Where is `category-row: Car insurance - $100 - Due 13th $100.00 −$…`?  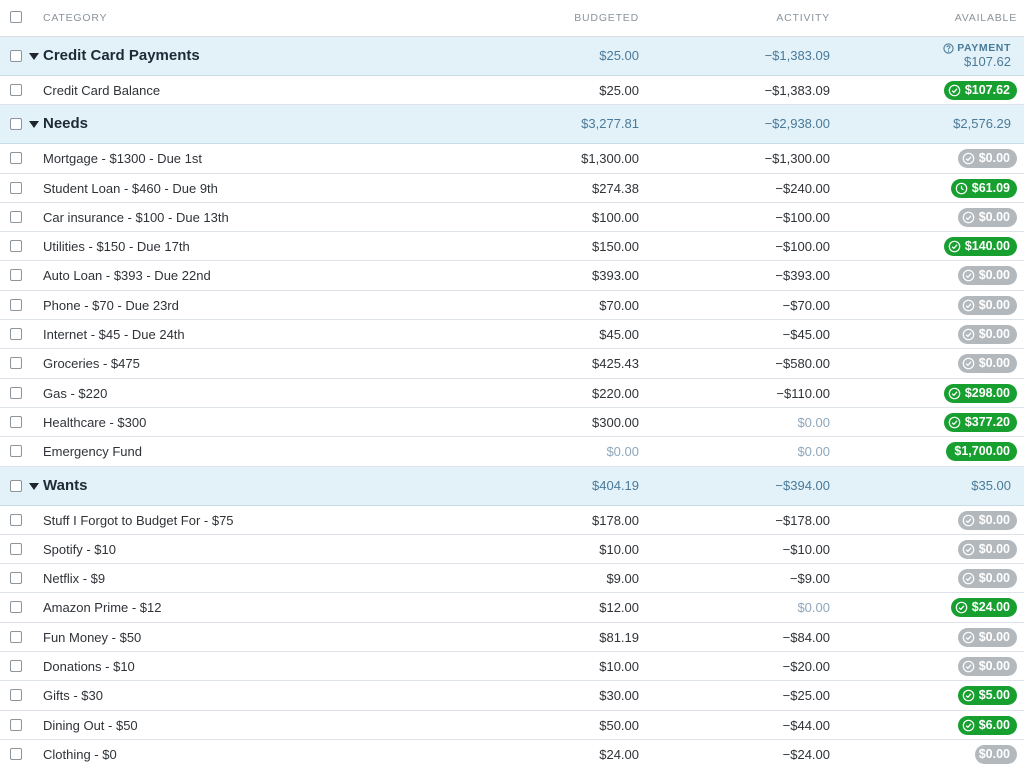 category-row: Car insurance - $100 - Due 13th $100.00 −$… is located at coordinates (512, 218).